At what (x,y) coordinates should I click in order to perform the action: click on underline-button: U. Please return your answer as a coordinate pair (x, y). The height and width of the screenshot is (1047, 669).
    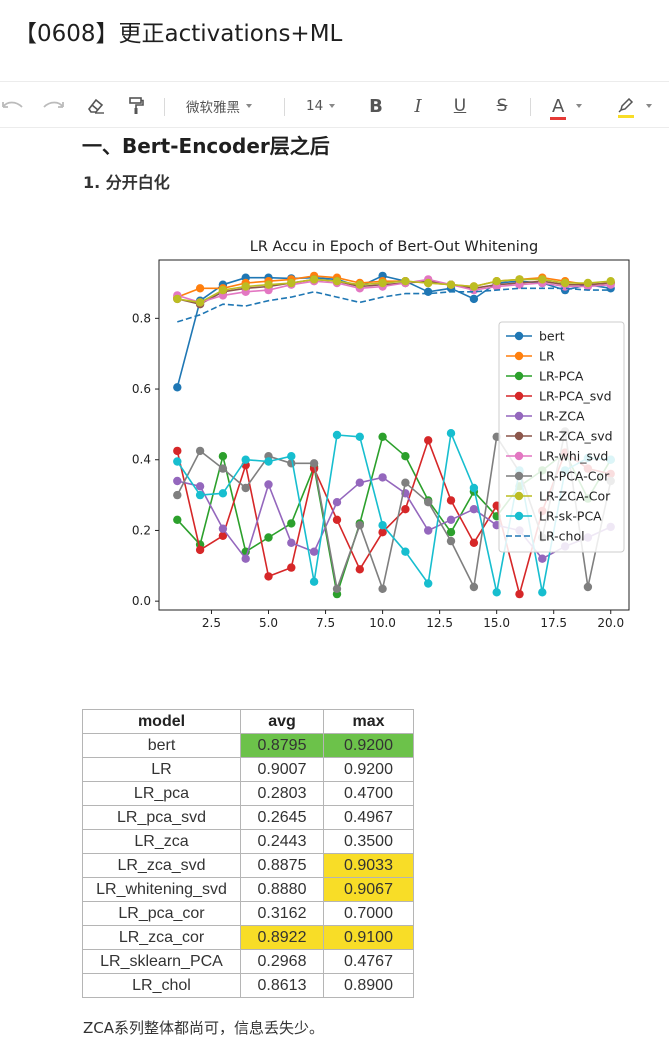
    Looking at the image, I should click on (460, 106).